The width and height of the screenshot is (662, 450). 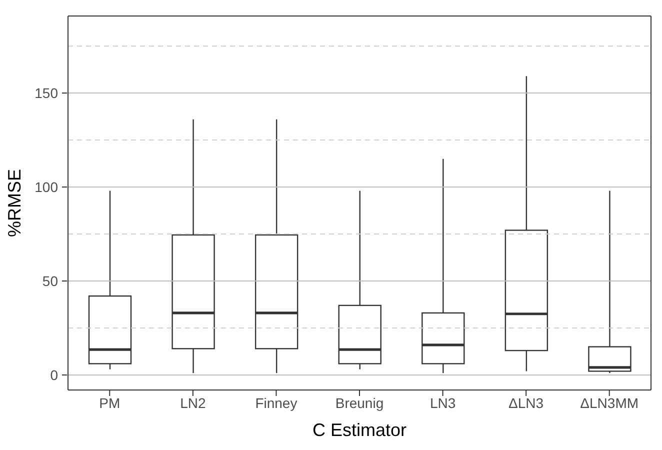 I want to click on x-tick-label: ΔLN3, so click(x=526, y=402).